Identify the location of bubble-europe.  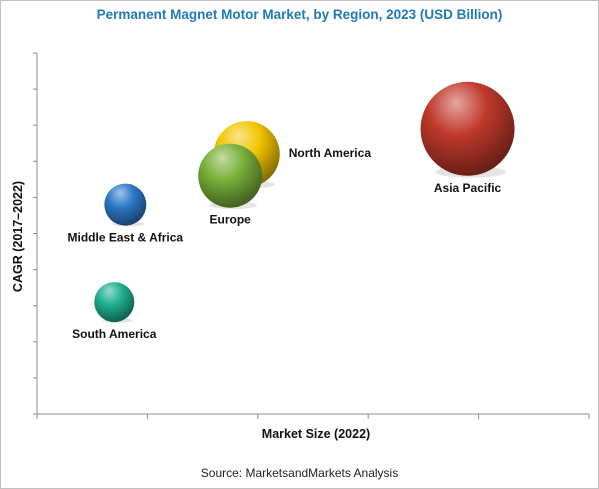
(230, 175).